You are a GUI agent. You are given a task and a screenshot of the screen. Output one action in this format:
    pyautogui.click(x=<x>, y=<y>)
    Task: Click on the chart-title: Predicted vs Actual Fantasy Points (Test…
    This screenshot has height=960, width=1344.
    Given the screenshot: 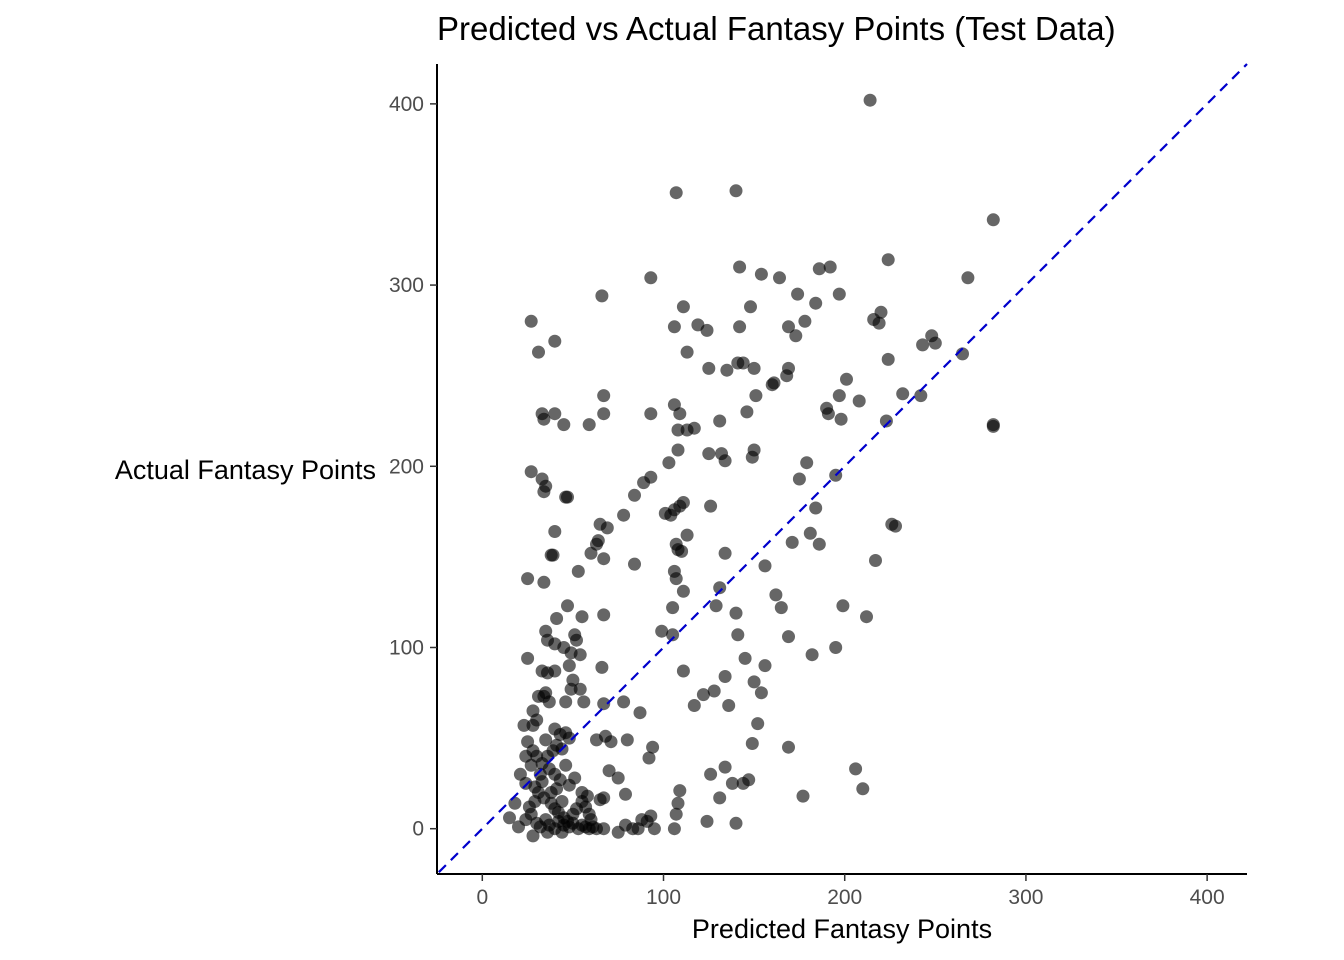 What is the action you would take?
    pyautogui.click(x=776, y=28)
    